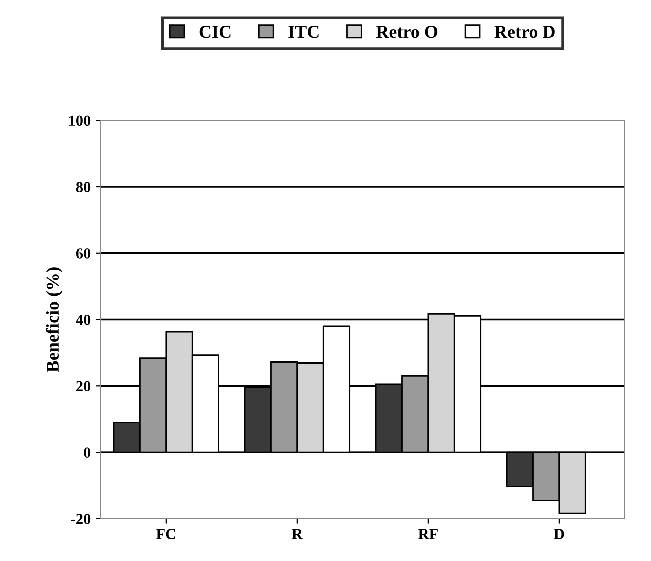  Describe the element at coordinates (215, 32) in the screenshot. I see `legend-label: CIC` at that location.